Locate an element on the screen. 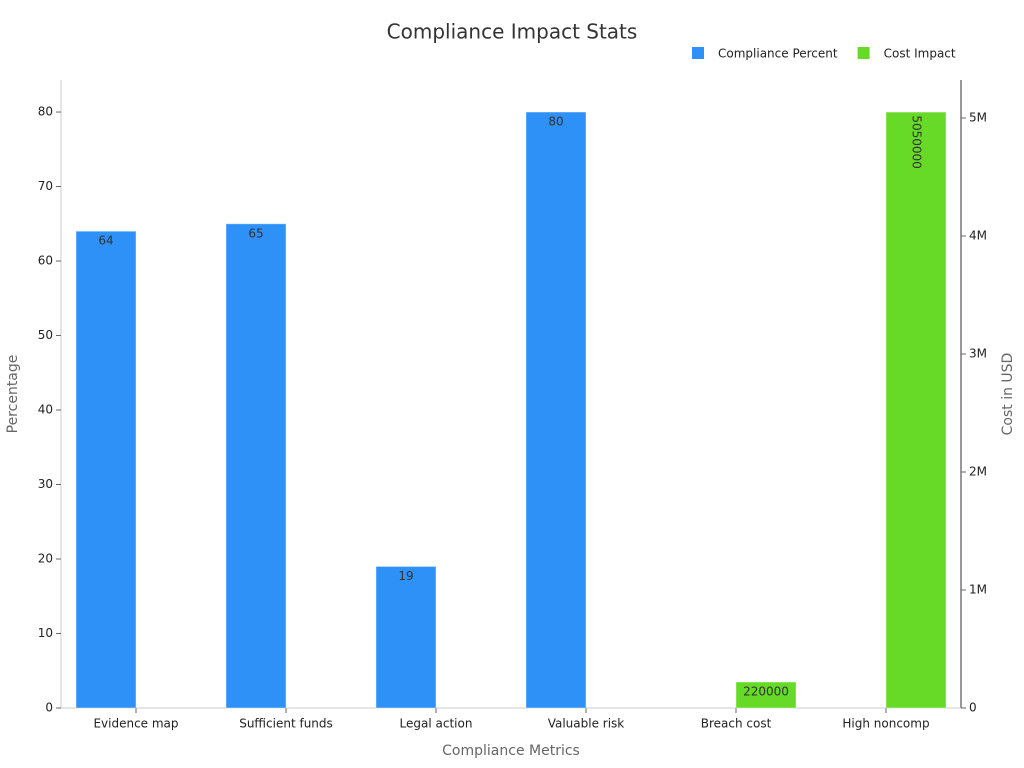  chart-title: Compliance Impact Stats is located at coordinates (512, 32).